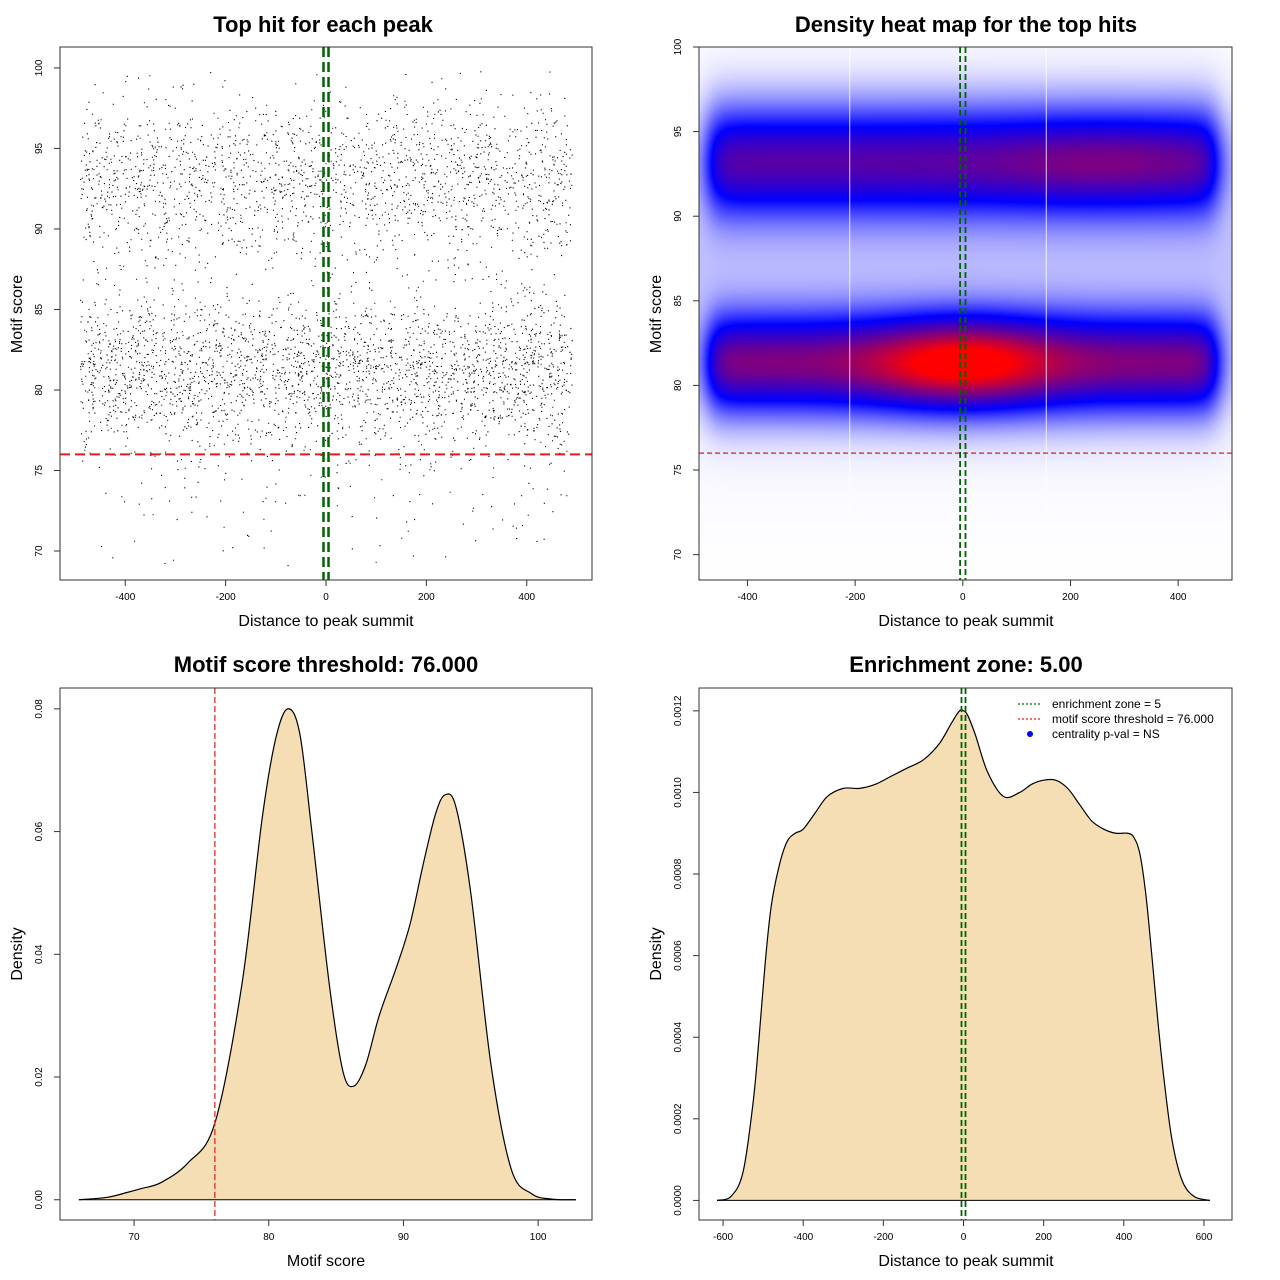 Image resolution: width=1280 pixels, height=1280 pixels. What do you see at coordinates (538, 1237) in the screenshot?
I see `x-tick-label: 100` at bounding box center [538, 1237].